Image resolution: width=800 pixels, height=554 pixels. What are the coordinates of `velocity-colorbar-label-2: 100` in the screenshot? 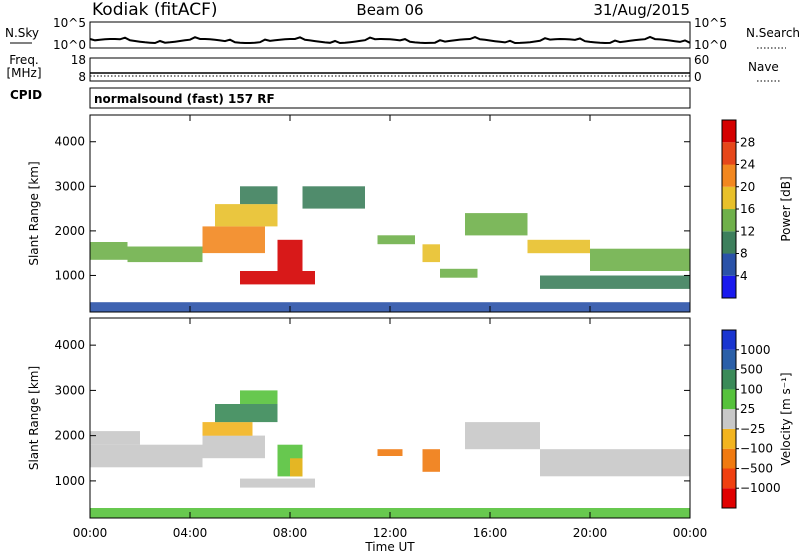 It's located at (751, 389).